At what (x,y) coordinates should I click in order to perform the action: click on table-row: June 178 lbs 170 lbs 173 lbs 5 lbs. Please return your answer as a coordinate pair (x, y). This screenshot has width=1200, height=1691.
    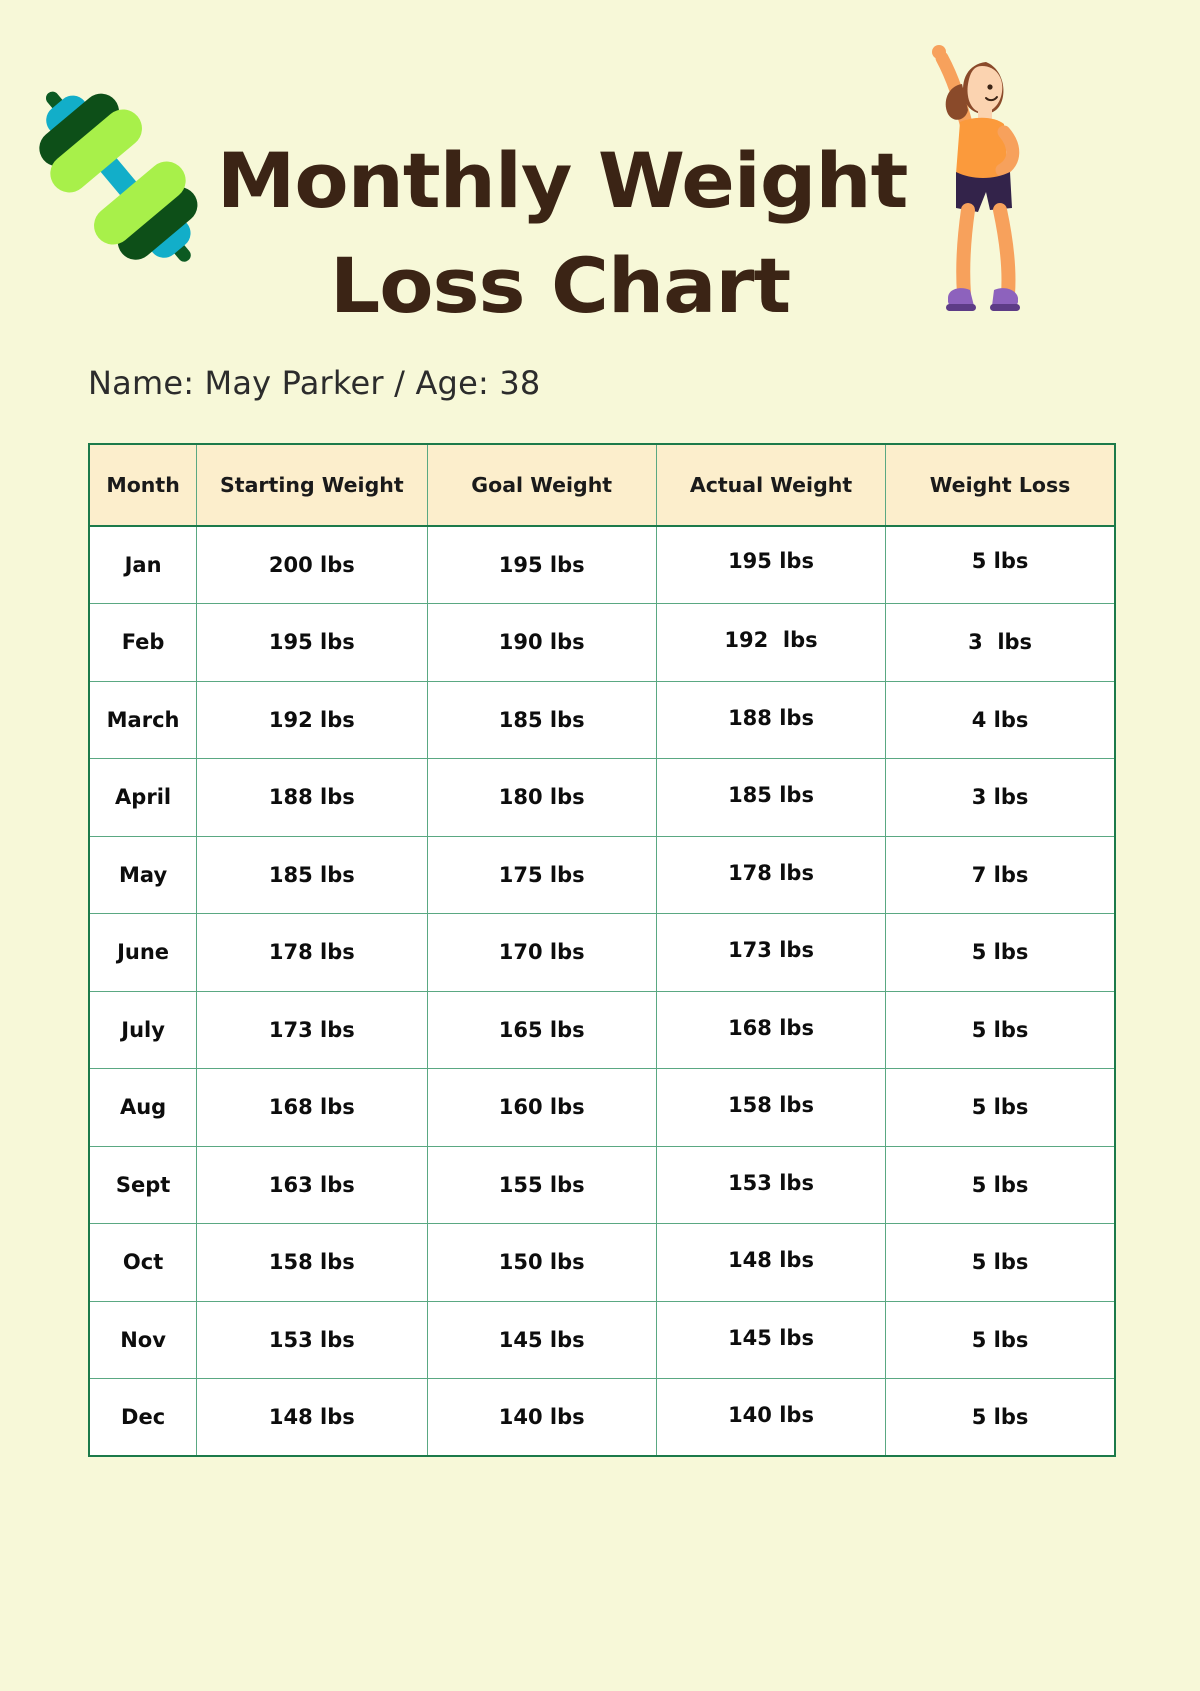
    Looking at the image, I should click on (602, 952).